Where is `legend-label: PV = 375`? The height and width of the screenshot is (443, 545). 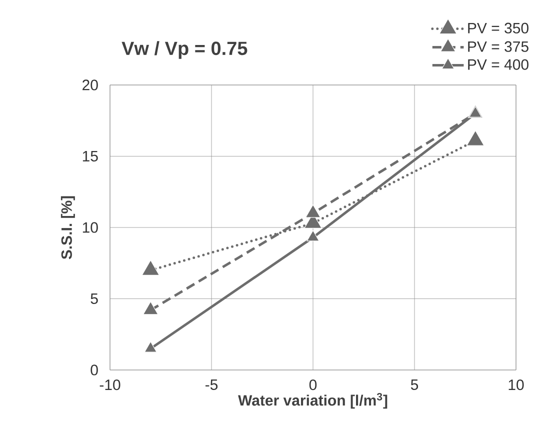 legend-label: PV = 375 is located at coordinates (498, 46).